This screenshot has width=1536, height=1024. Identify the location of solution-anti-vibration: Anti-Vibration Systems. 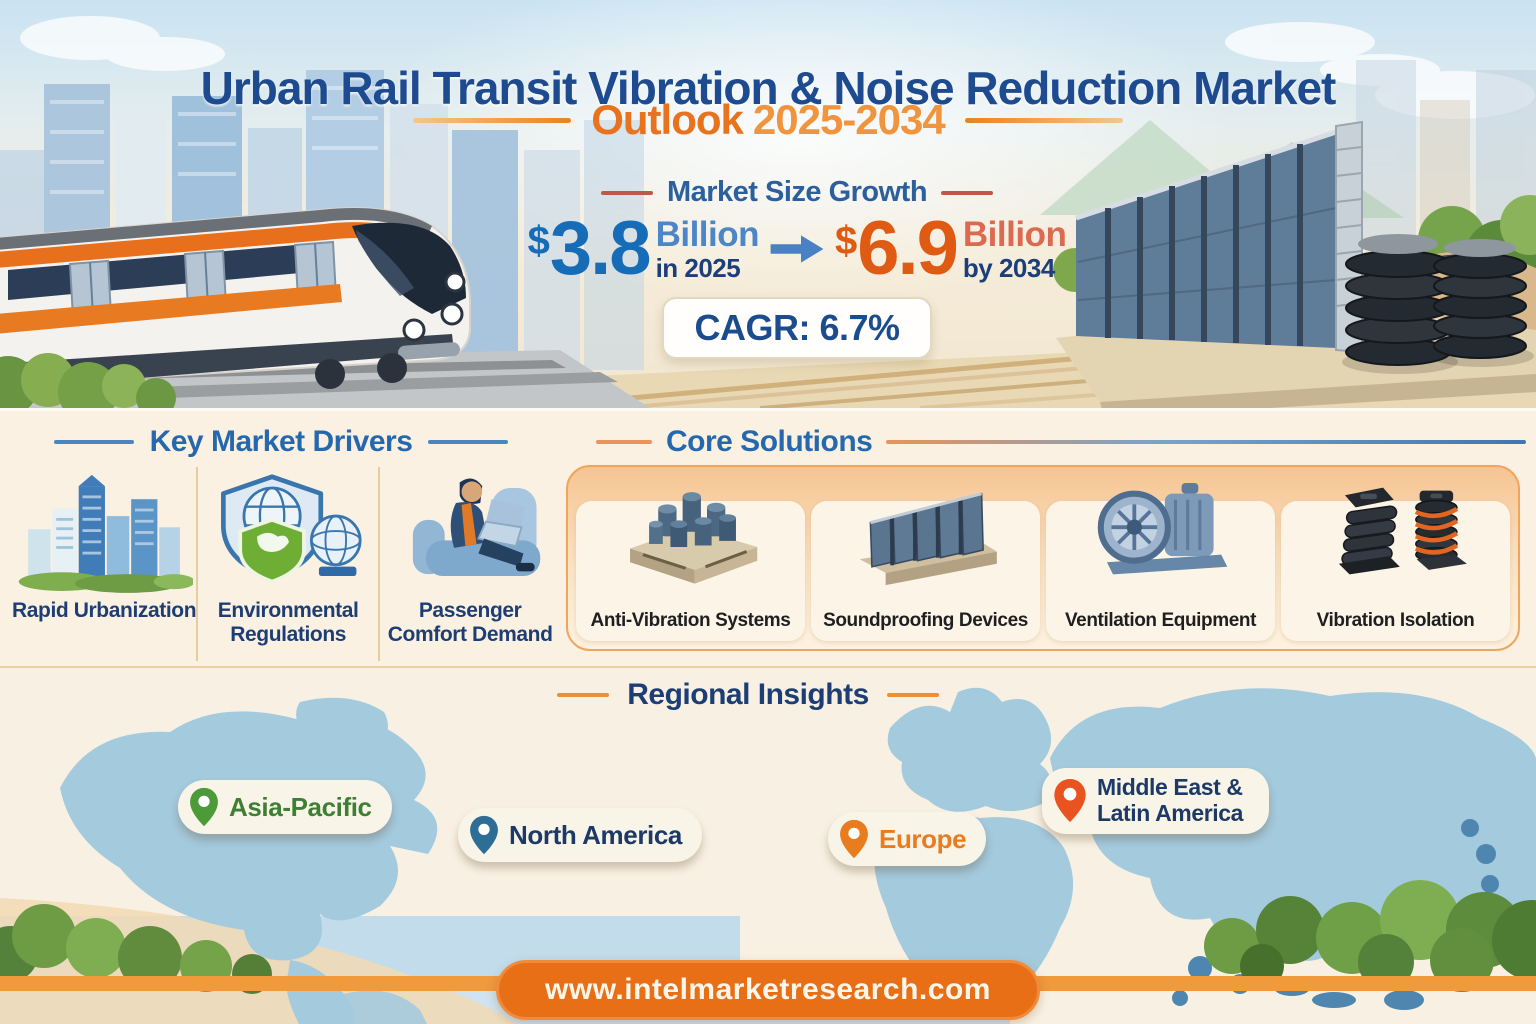
(690, 566).